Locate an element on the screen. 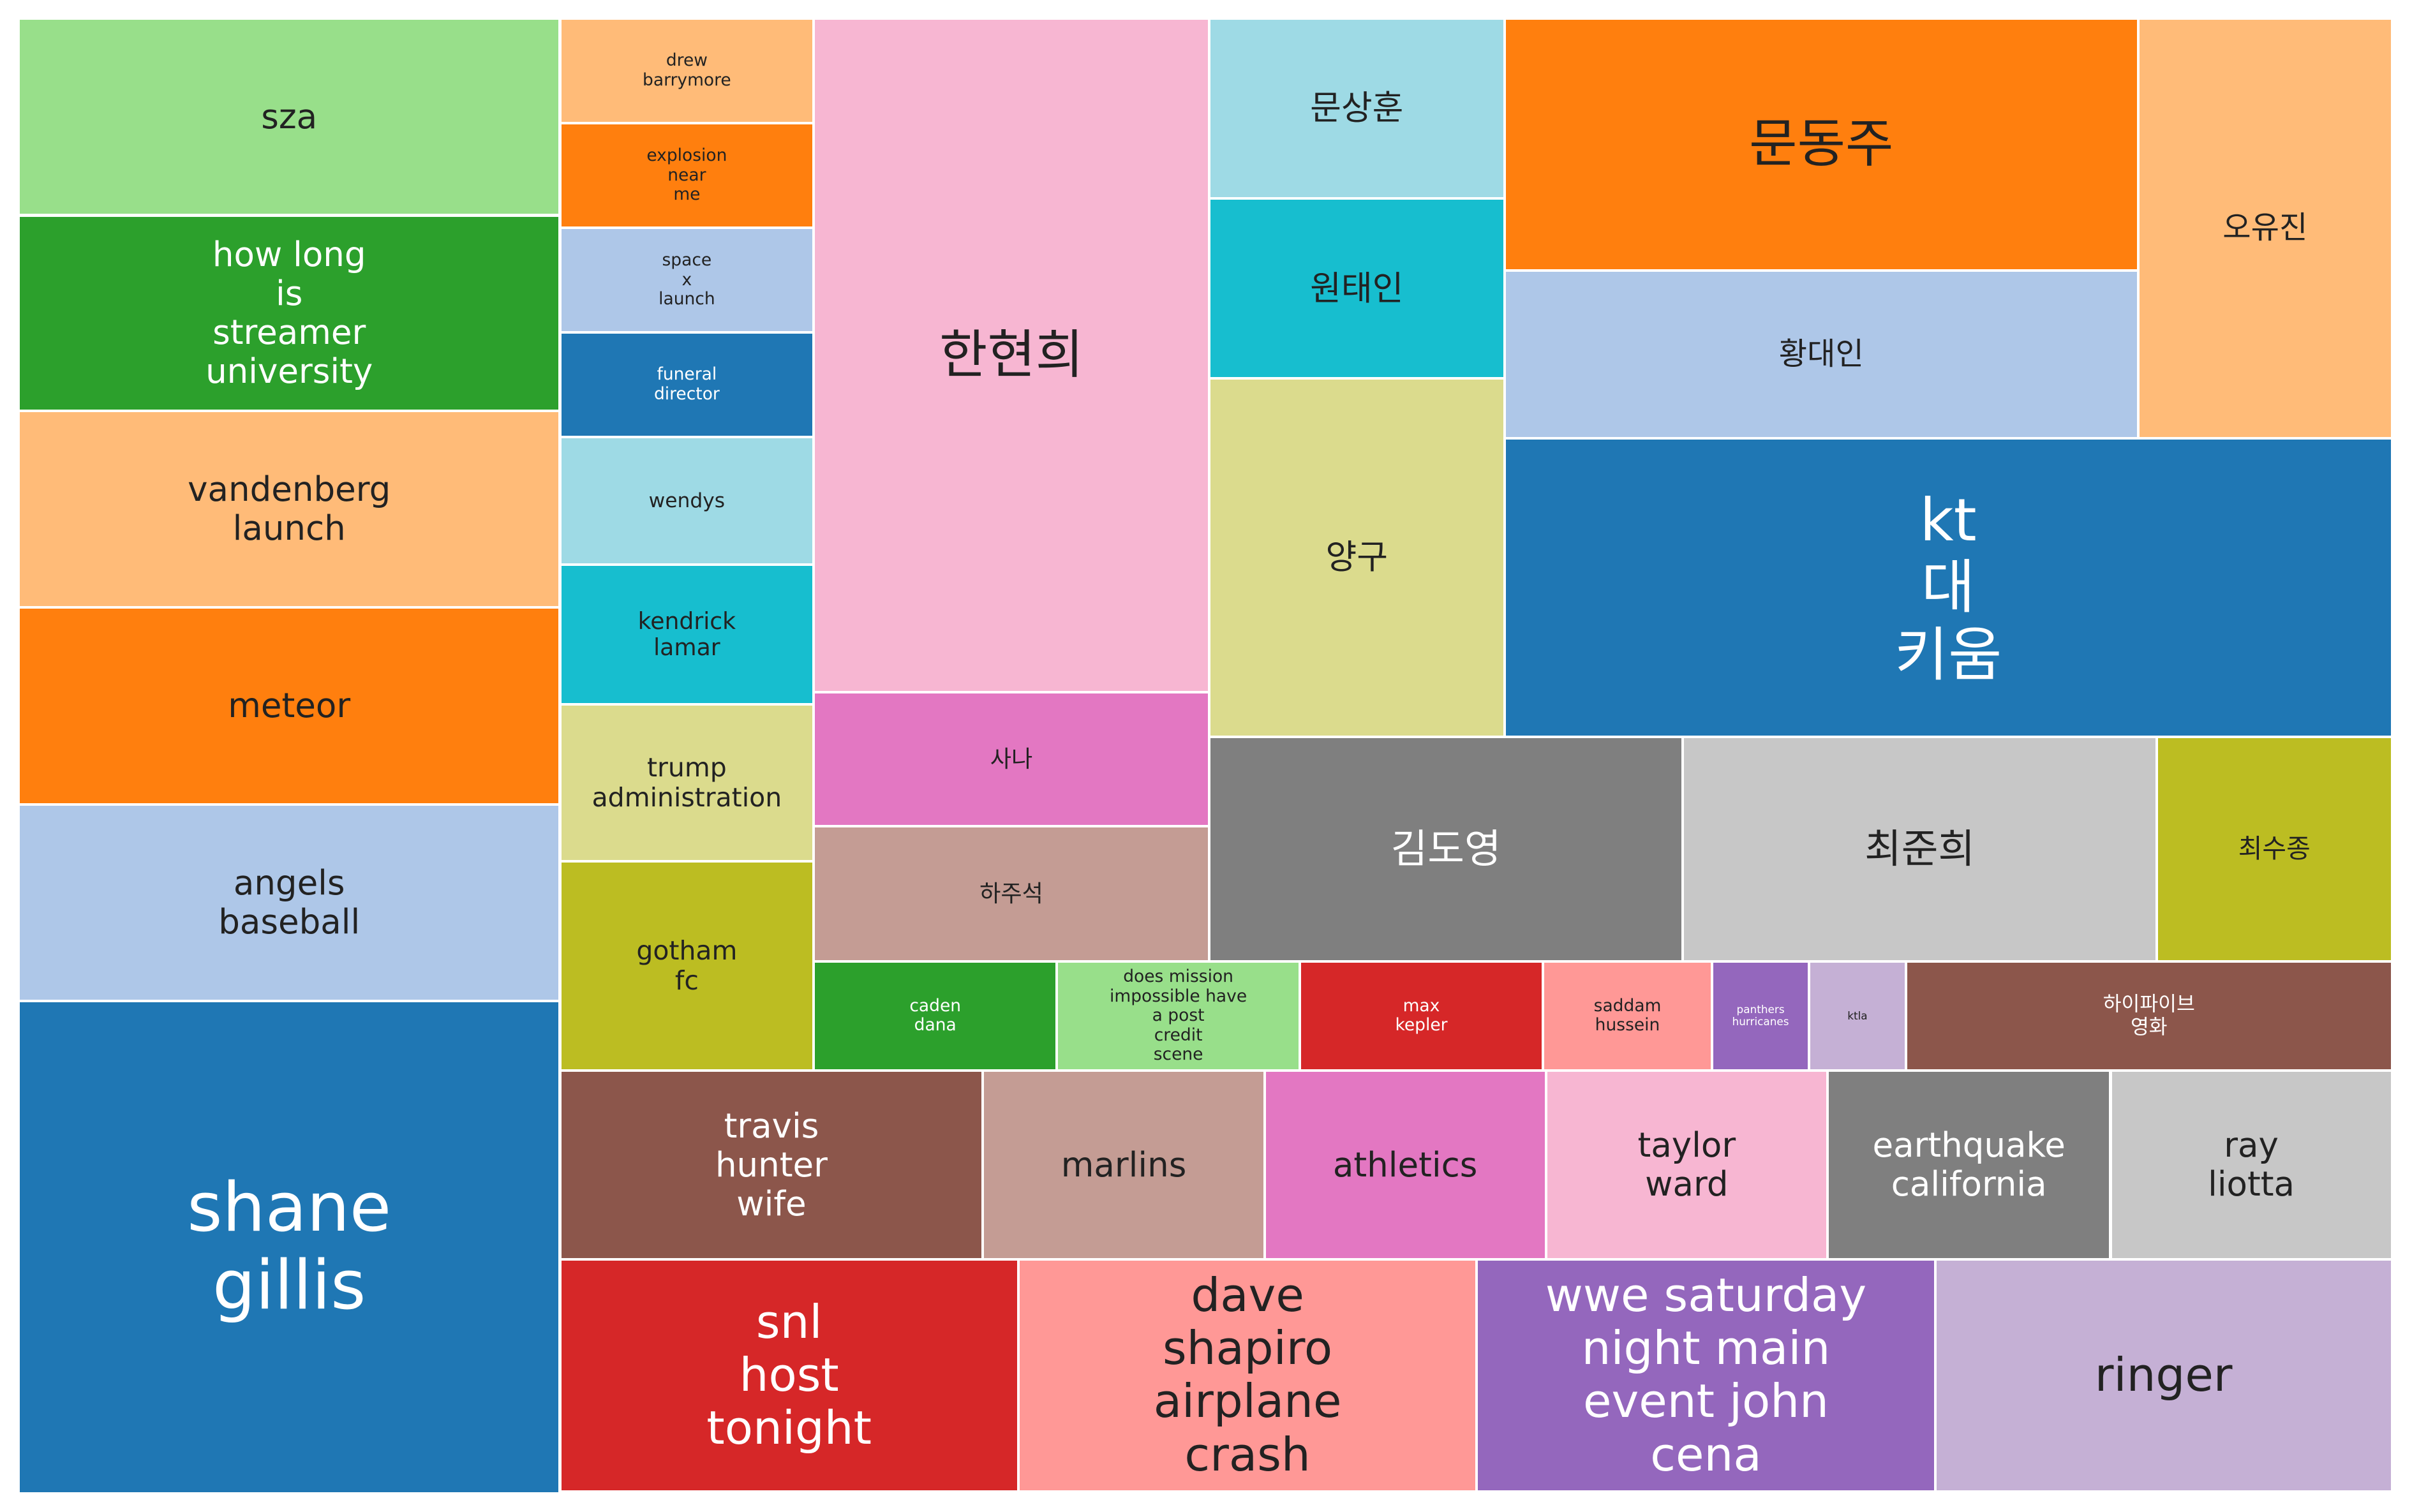 This screenshot has height=1512, width=2412. tile-label: 사나 is located at coordinates (1011, 759).